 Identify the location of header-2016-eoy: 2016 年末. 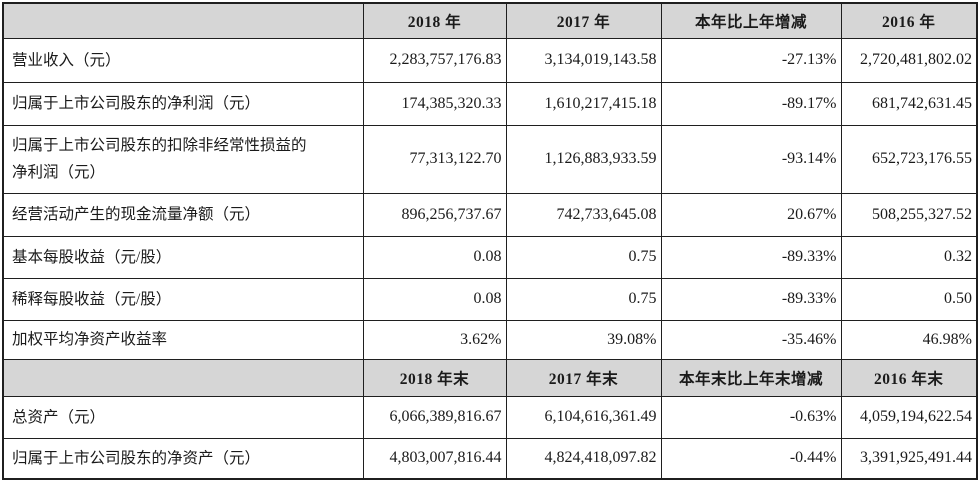
(909, 377).